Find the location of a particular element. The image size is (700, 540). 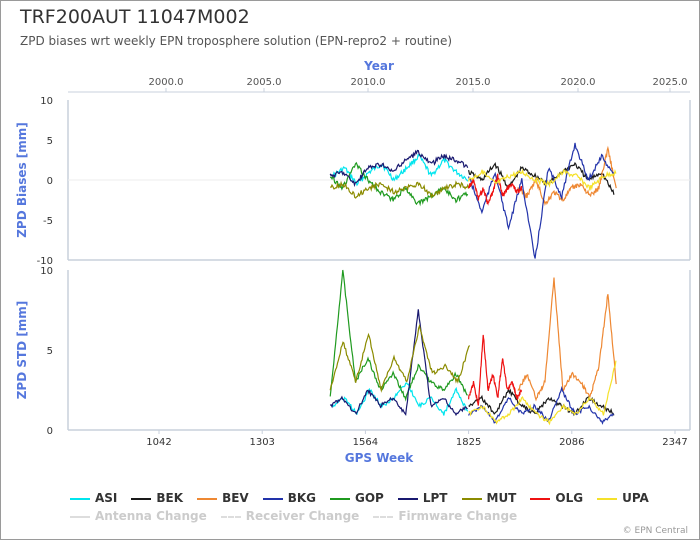

legend-label: GOP is located at coordinates (369, 498).